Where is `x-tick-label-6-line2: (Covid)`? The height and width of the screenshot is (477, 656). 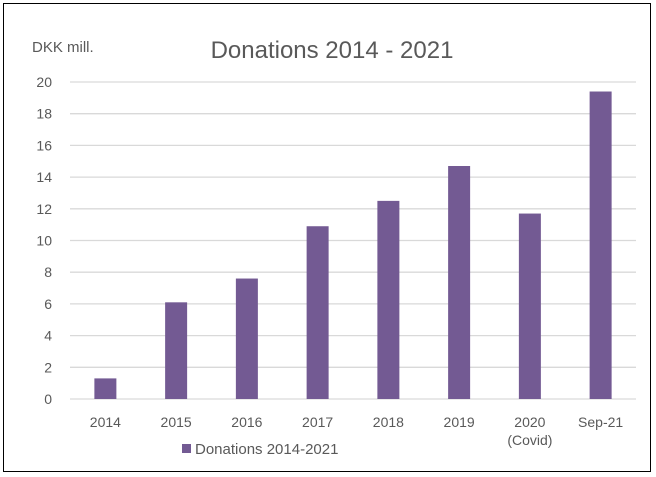 x-tick-label-6-line2: (Covid) is located at coordinates (529, 440).